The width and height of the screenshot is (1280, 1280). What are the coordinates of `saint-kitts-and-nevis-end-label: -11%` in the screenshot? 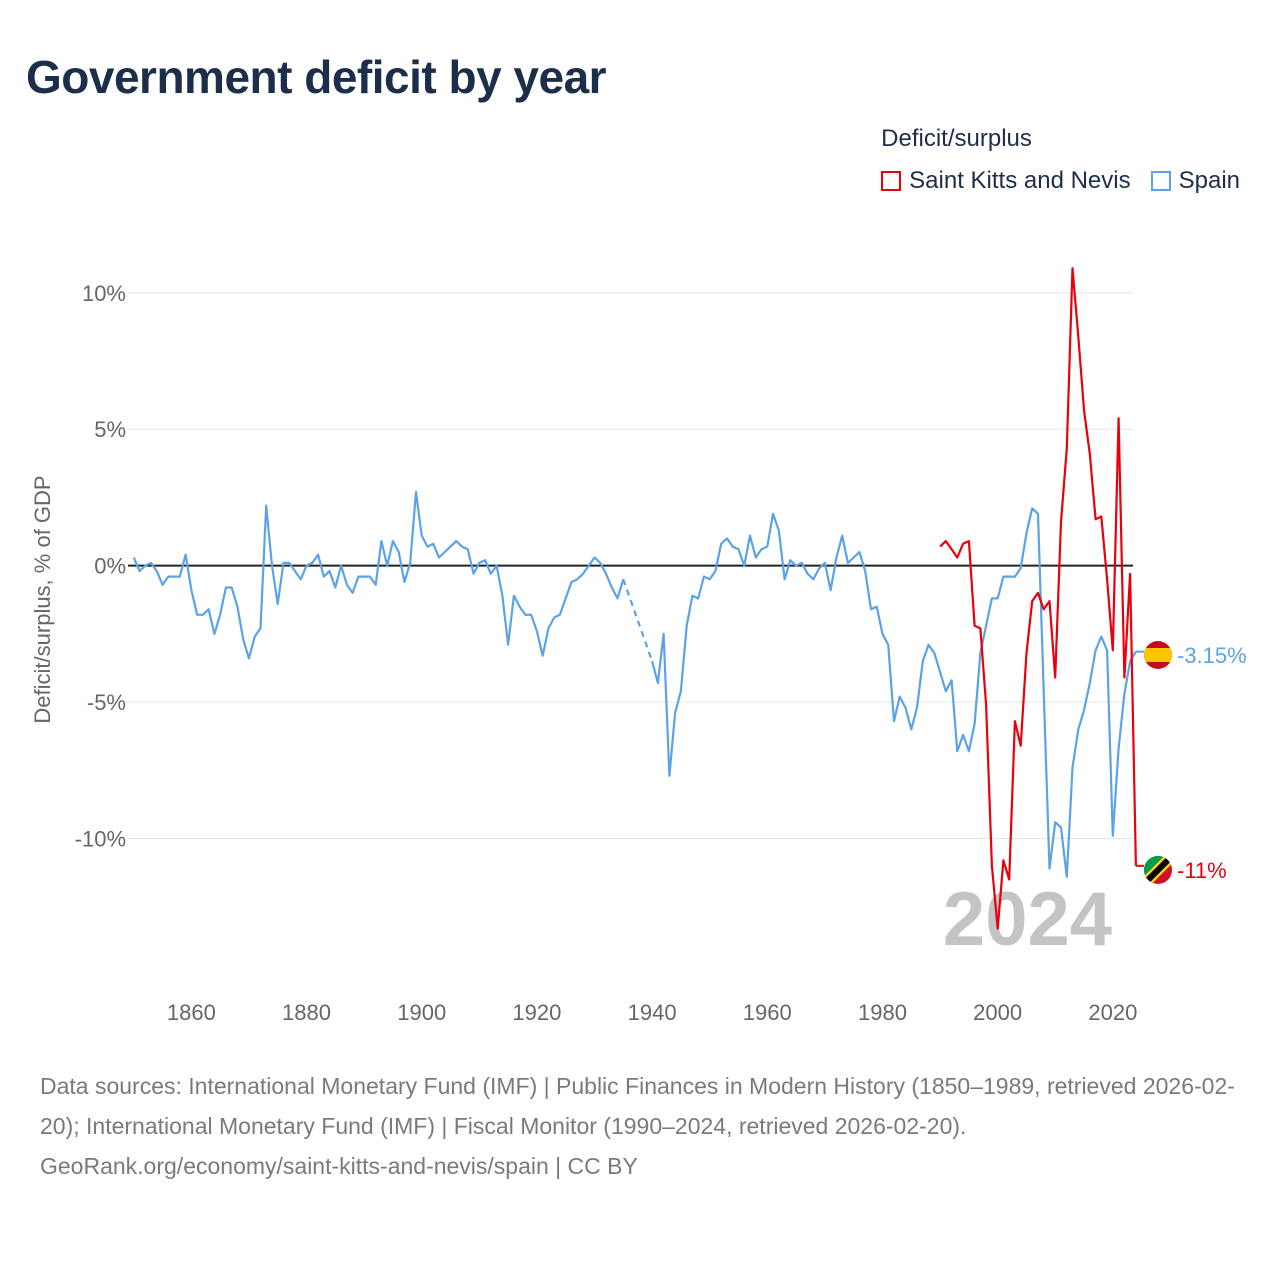 It's located at (1202, 870).